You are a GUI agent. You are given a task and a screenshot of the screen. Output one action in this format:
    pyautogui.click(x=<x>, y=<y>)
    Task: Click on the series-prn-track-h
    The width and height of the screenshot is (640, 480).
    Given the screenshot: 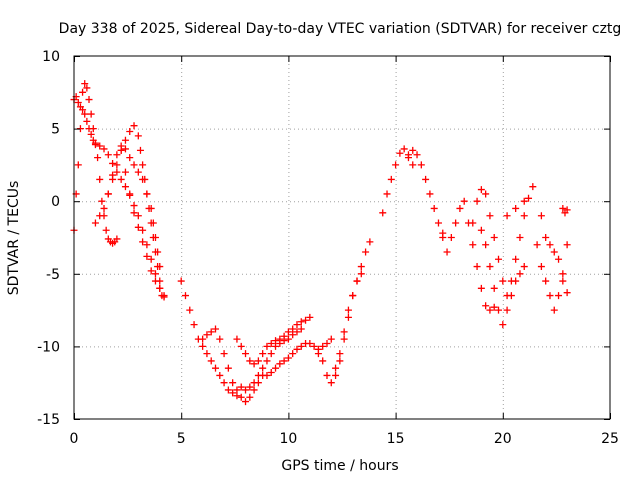 What is the action you would take?
    pyautogui.click(x=273, y=340)
    